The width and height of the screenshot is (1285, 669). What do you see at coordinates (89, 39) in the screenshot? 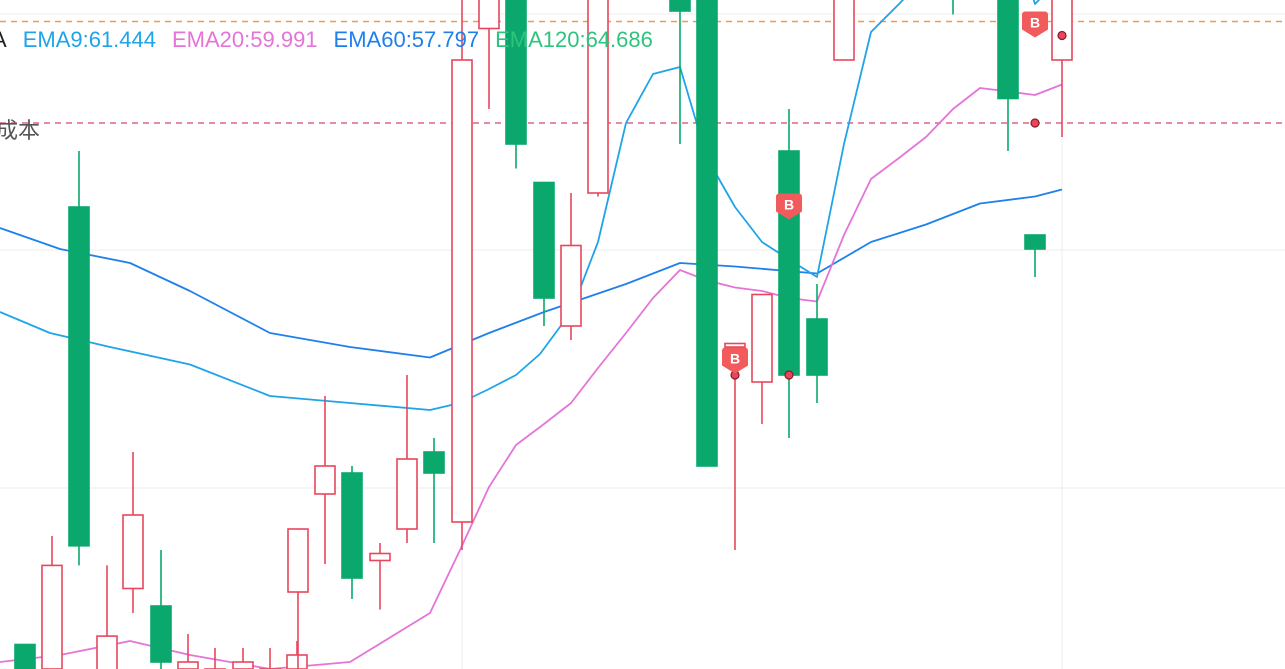
I see `legend-ema9: EMA9:61.444` at bounding box center [89, 39].